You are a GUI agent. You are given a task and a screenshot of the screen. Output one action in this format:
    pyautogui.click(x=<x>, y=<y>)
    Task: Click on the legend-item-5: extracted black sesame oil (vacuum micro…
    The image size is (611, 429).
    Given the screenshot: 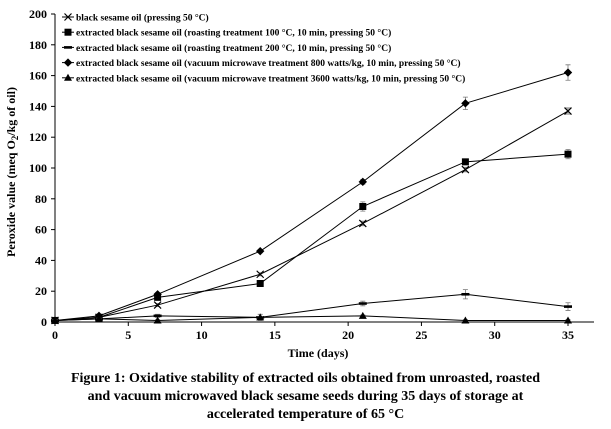 What is the action you would take?
    pyautogui.click(x=263, y=78)
    